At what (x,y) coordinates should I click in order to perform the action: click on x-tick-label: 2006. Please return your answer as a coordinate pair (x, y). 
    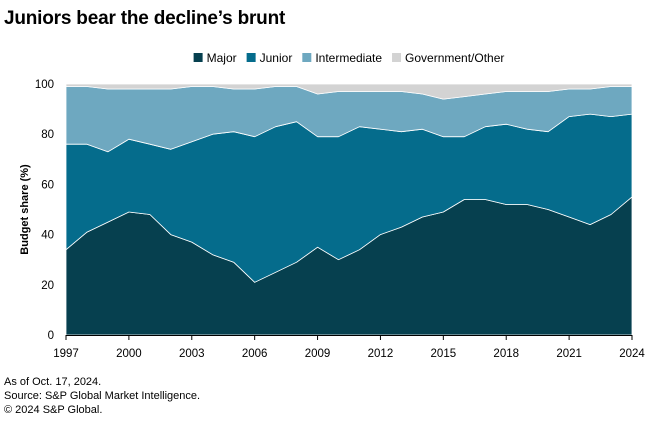
    Looking at the image, I should click on (255, 354).